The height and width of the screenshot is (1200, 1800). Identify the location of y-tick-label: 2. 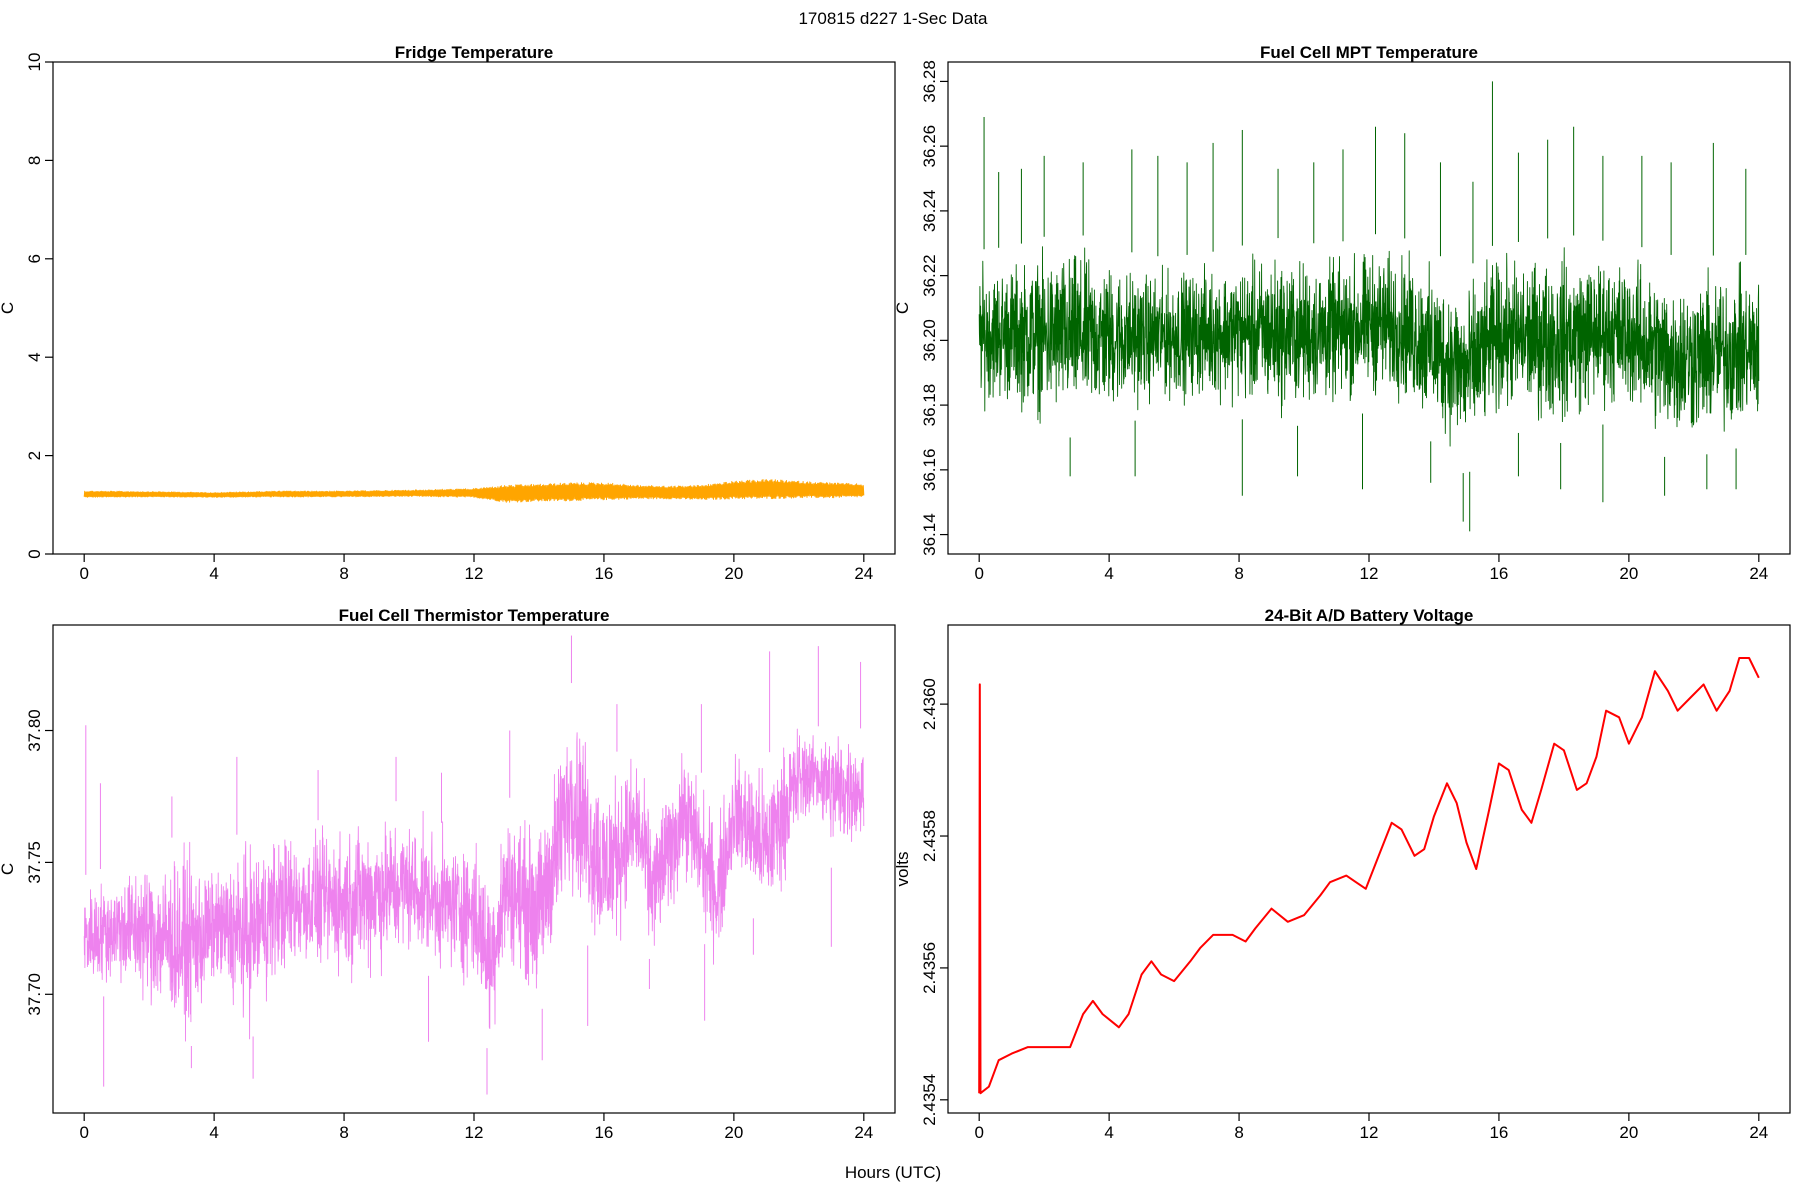
(34, 455).